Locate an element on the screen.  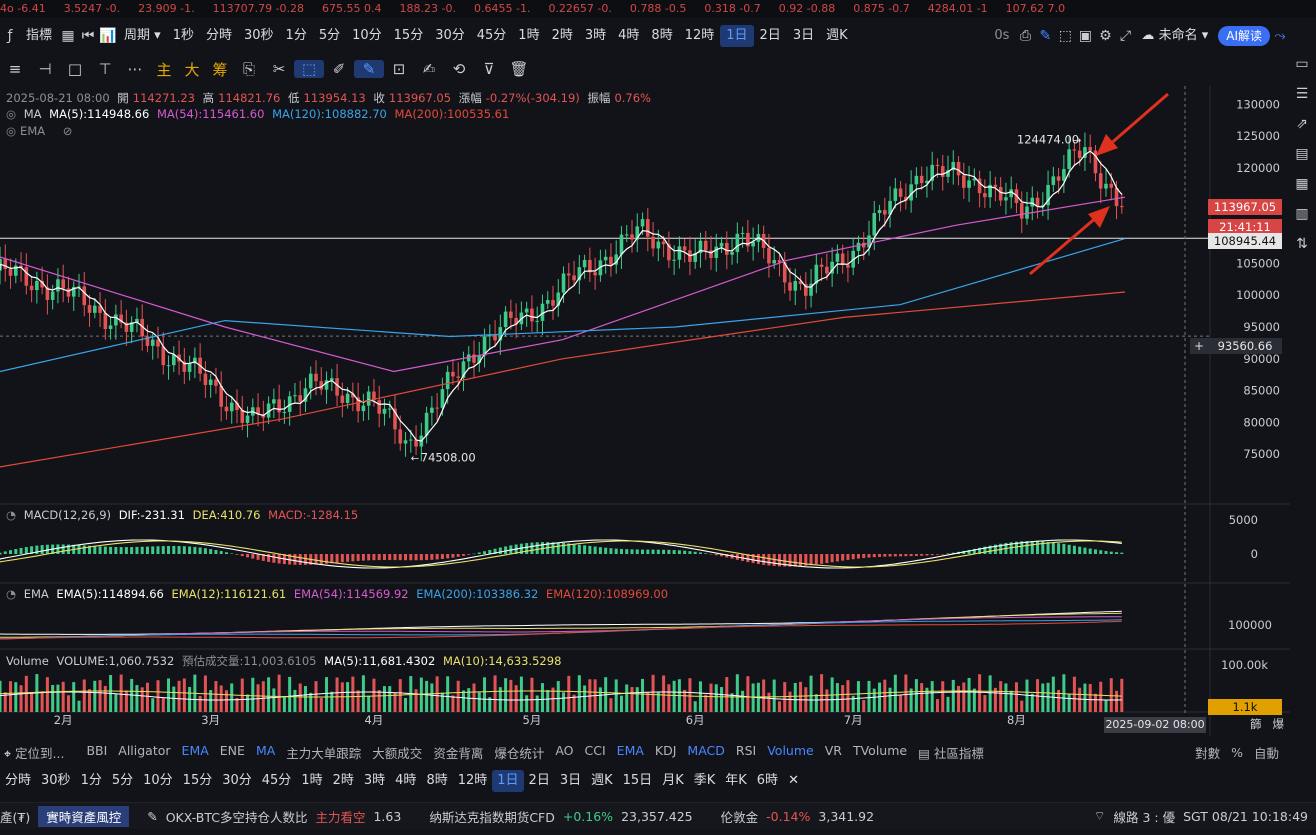
more-icon: ⋯ is located at coordinates (135, 69).